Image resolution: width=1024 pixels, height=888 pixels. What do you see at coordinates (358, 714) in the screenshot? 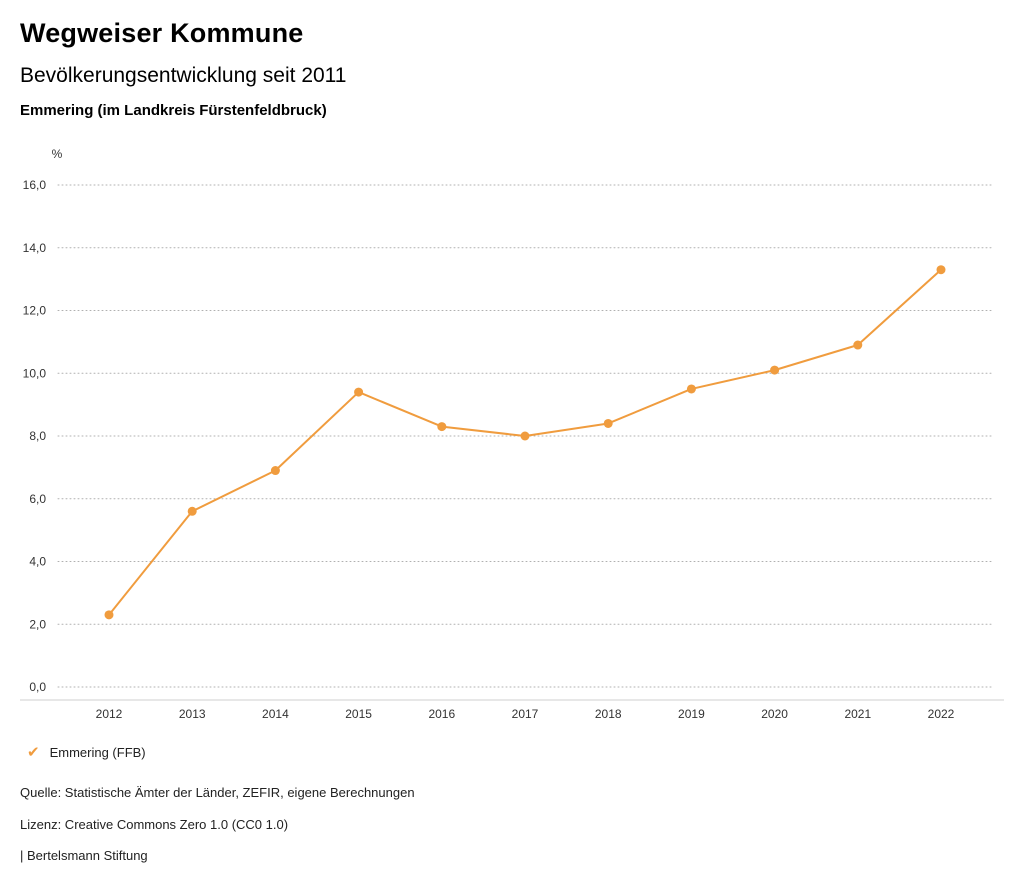
I see `x-tick-label: 2015` at bounding box center [358, 714].